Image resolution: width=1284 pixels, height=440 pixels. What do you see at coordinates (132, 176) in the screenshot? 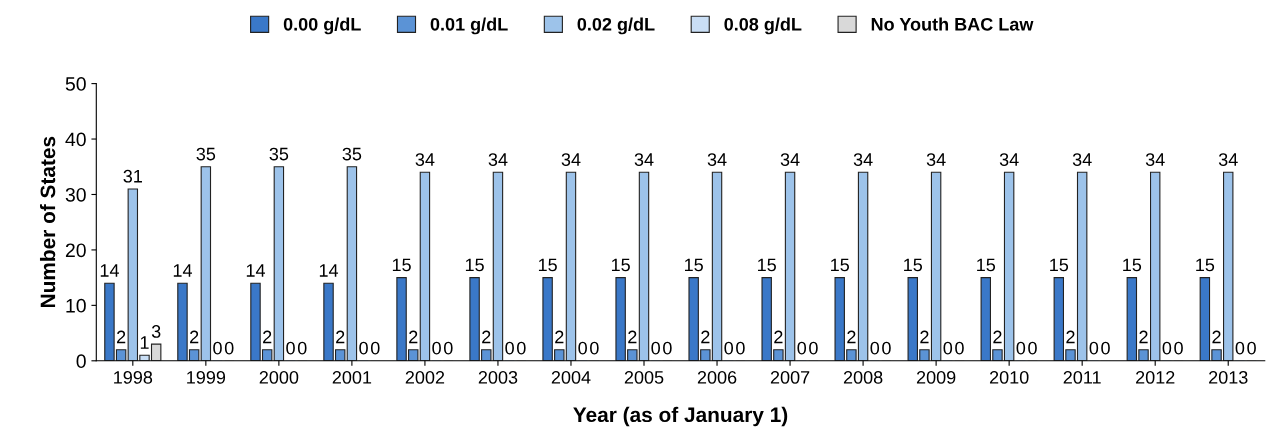
I see `data-label: 31` at bounding box center [132, 176].